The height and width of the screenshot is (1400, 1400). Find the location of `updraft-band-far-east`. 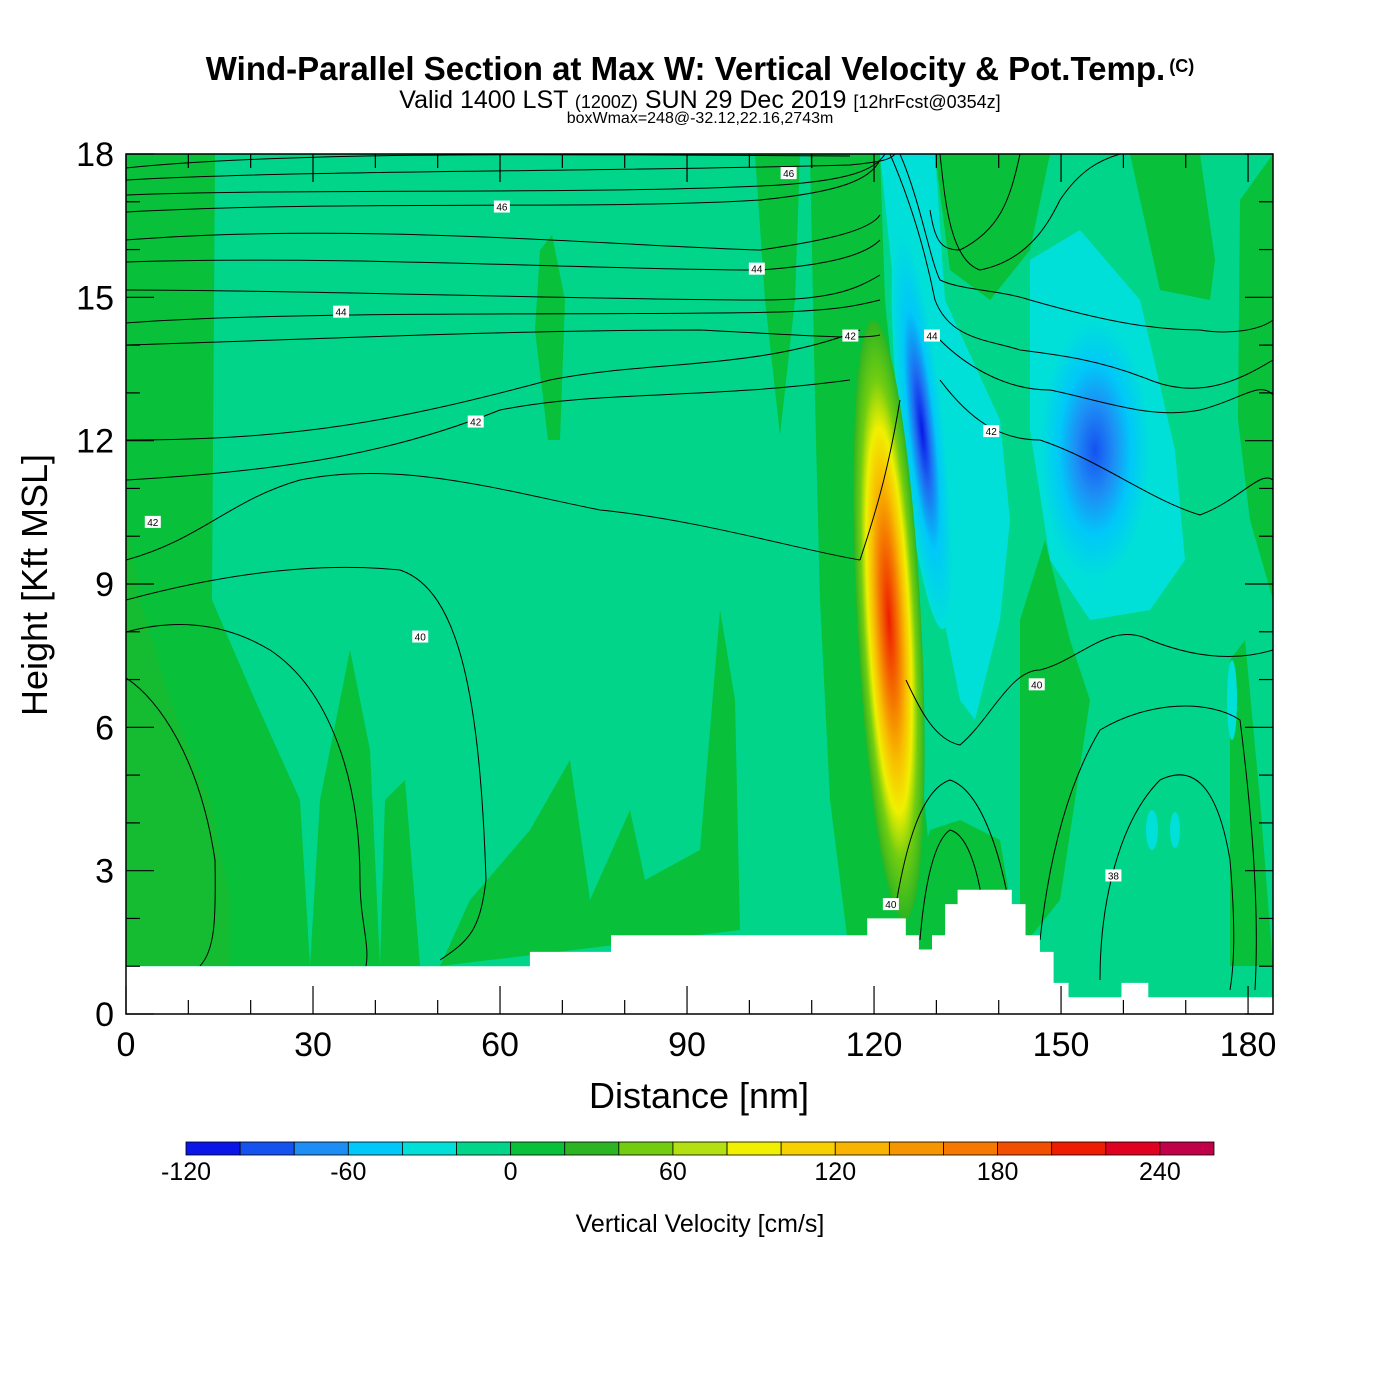

updraft-band-far-east is located at coordinates (992, 227).